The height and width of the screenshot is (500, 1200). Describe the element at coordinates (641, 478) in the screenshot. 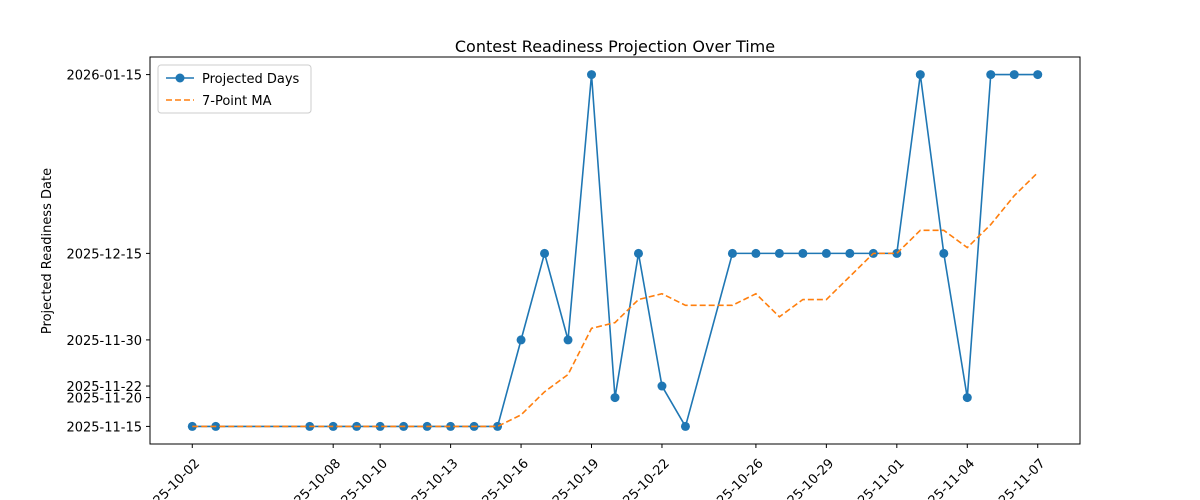

I see `x-tick-label: 2025-10-22` at that location.